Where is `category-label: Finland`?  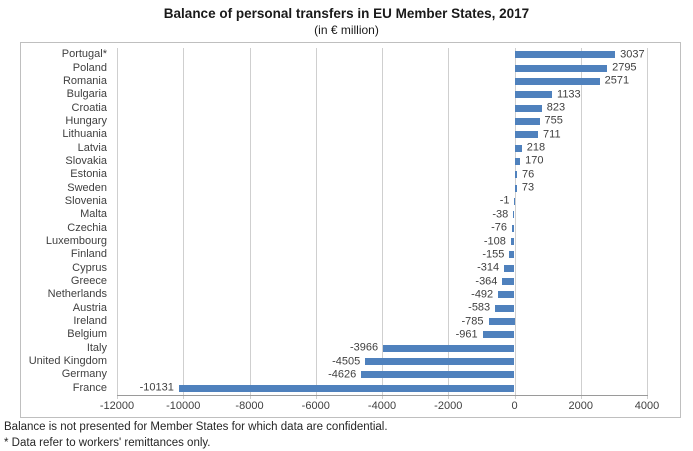 category-label: Finland is located at coordinates (88, 254).